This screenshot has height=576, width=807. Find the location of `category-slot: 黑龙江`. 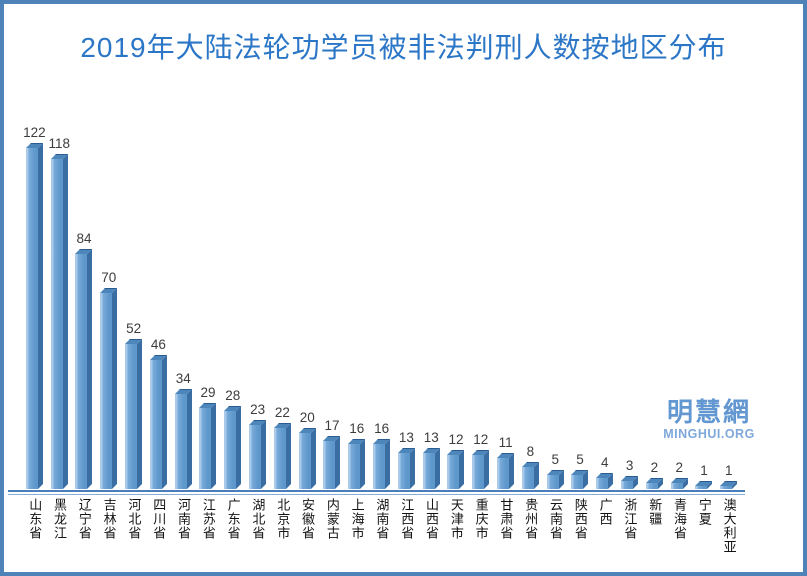

category-slot: 黑龙江 is located at coordinates (59, 534).